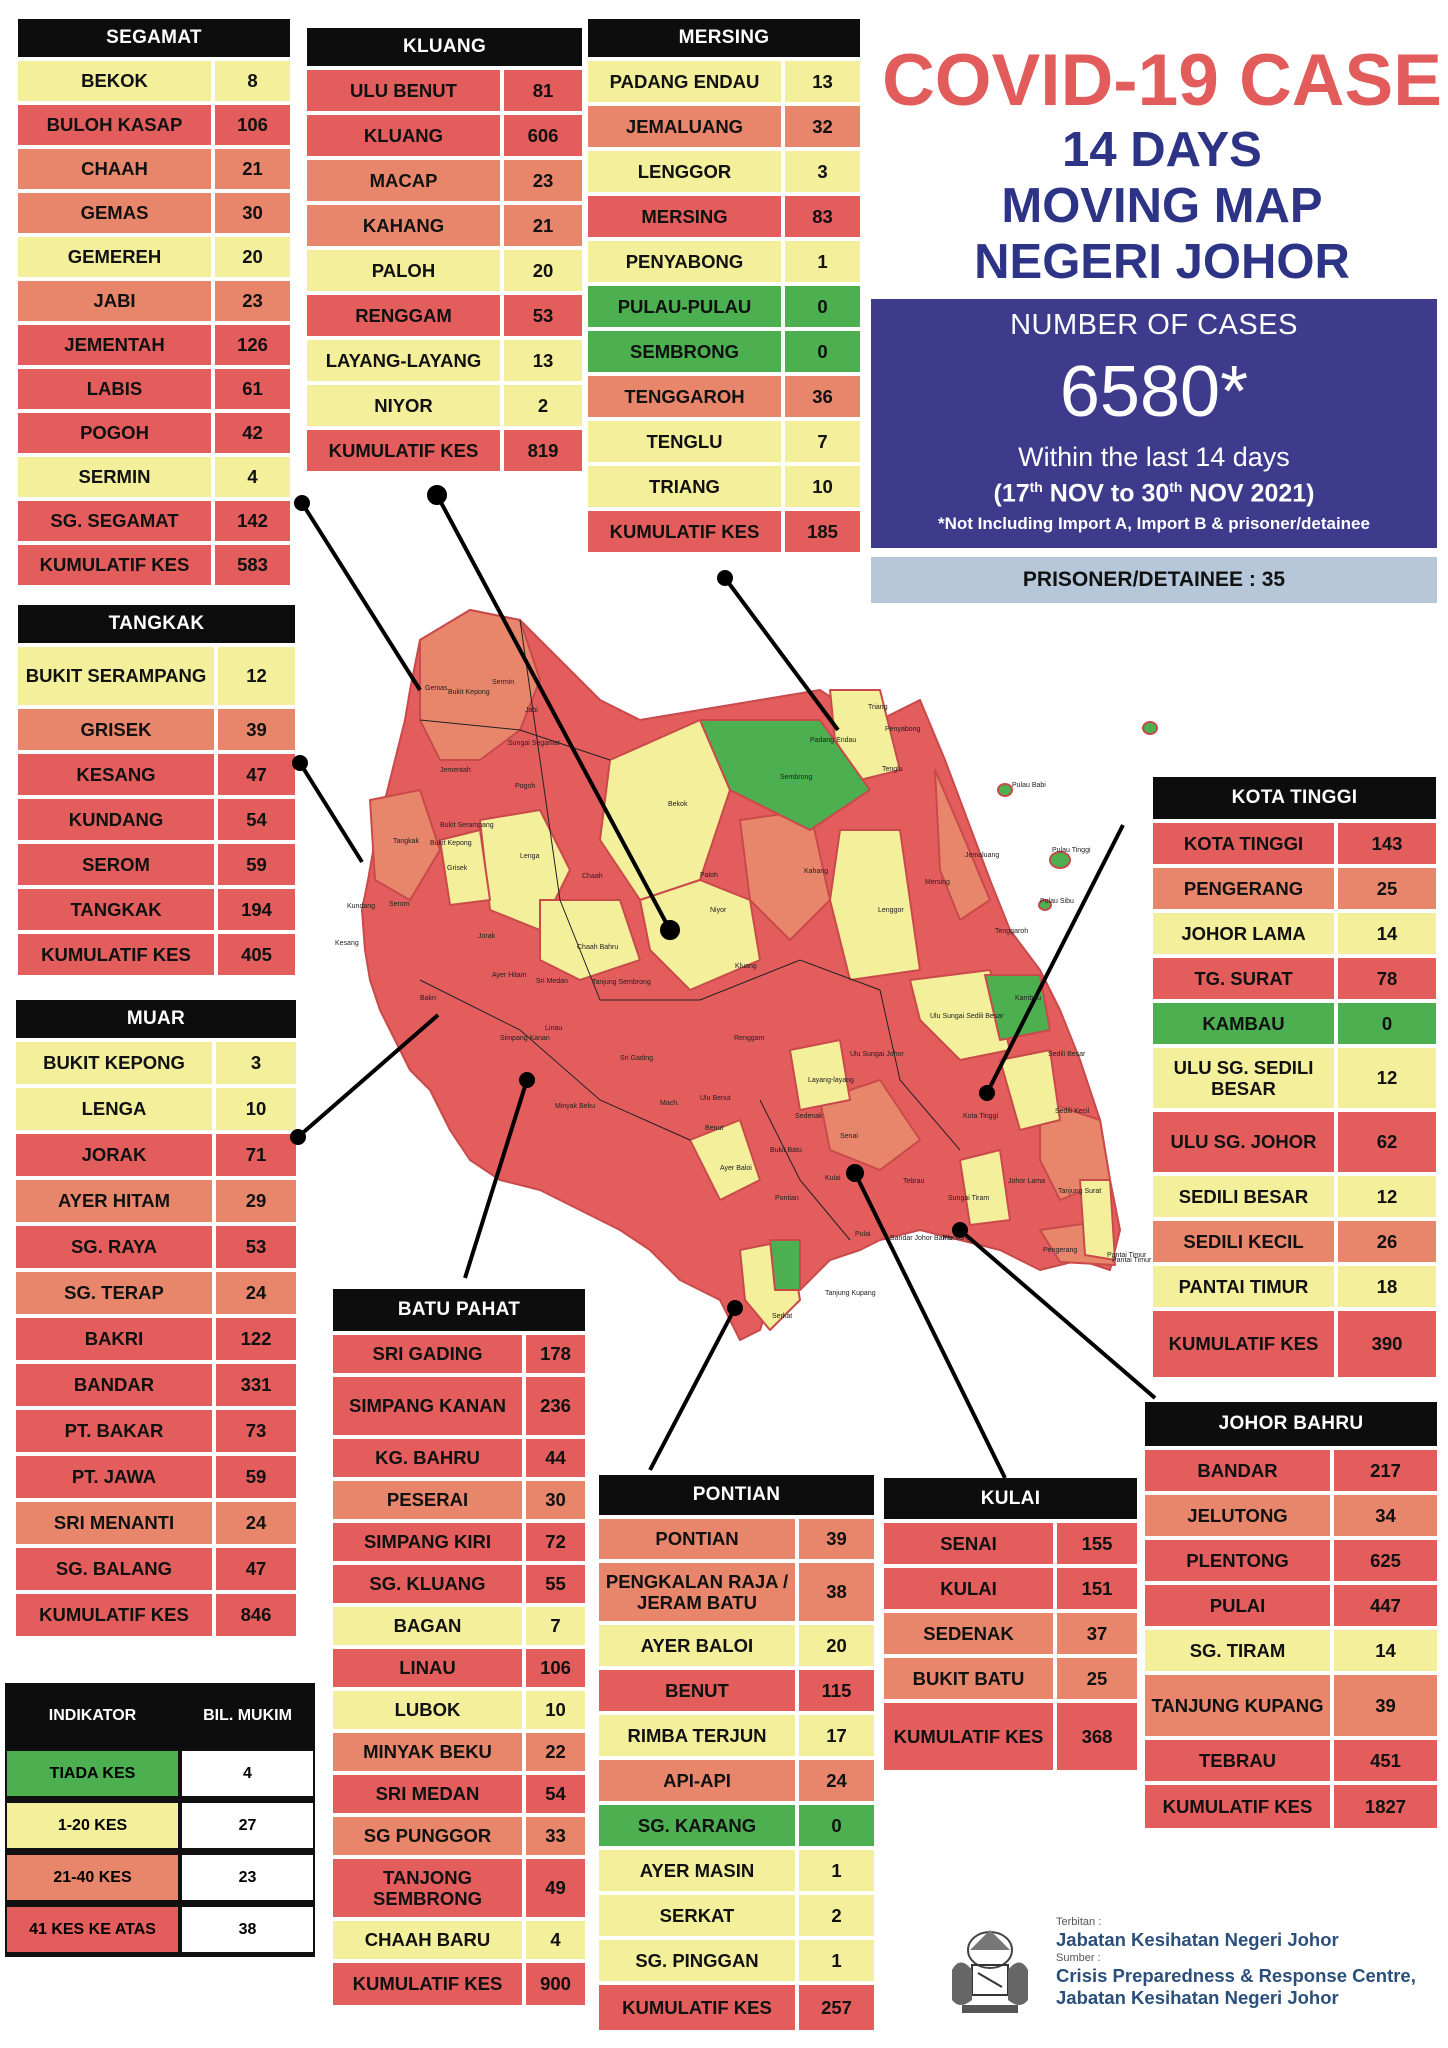  Describe the element at coordinates (116, 864) in the screenshot. I see `mukim-name: SEROM` at that location.